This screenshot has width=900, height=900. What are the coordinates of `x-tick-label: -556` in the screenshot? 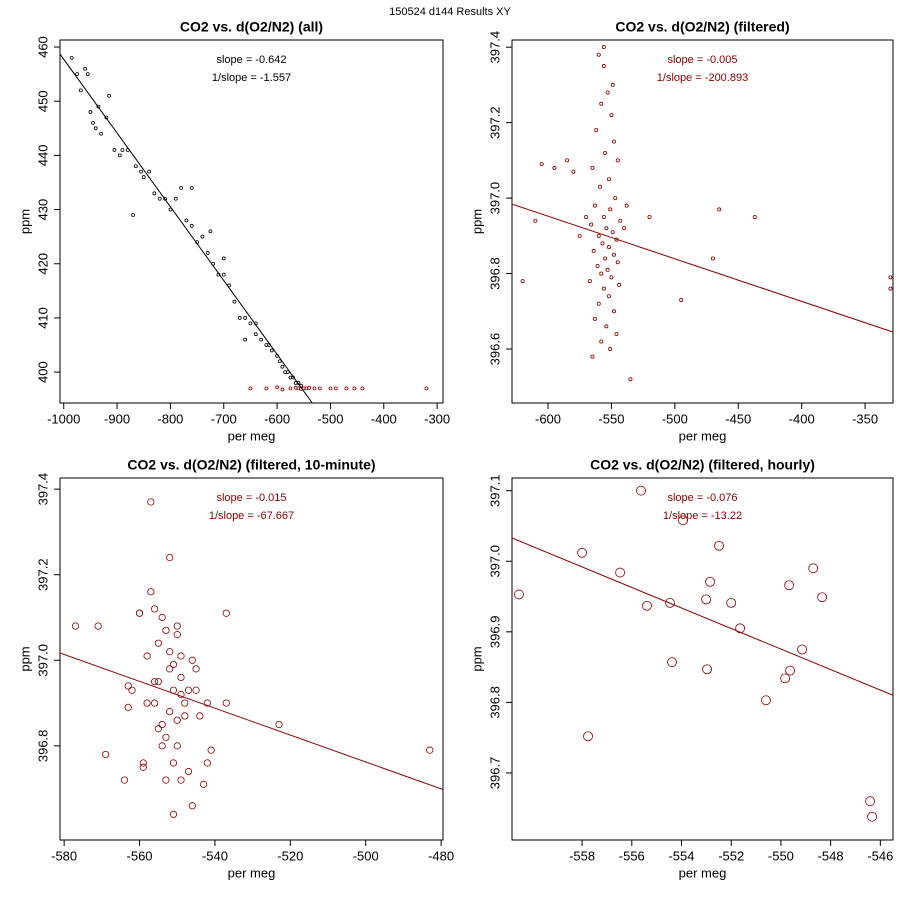 It's located at (632, 855).